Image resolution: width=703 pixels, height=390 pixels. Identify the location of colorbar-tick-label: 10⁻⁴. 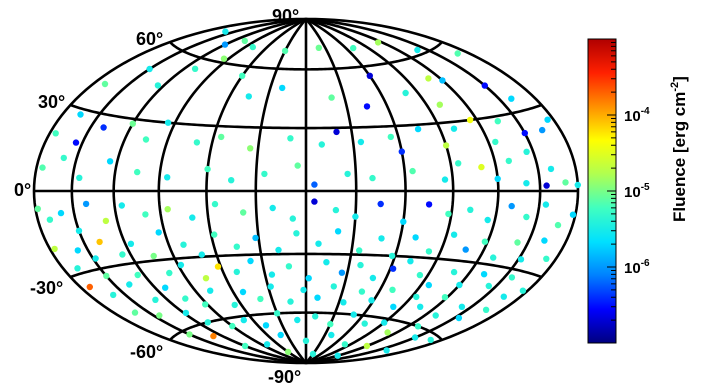
(637, 115).